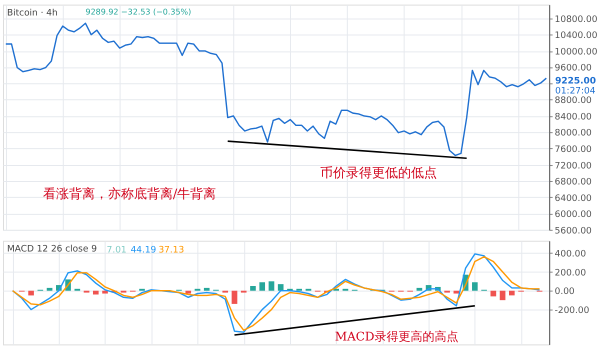 The height and width of the screenshot is (352, 600). I want to click on y-tick-label: 6400.00, so click(573, 199).